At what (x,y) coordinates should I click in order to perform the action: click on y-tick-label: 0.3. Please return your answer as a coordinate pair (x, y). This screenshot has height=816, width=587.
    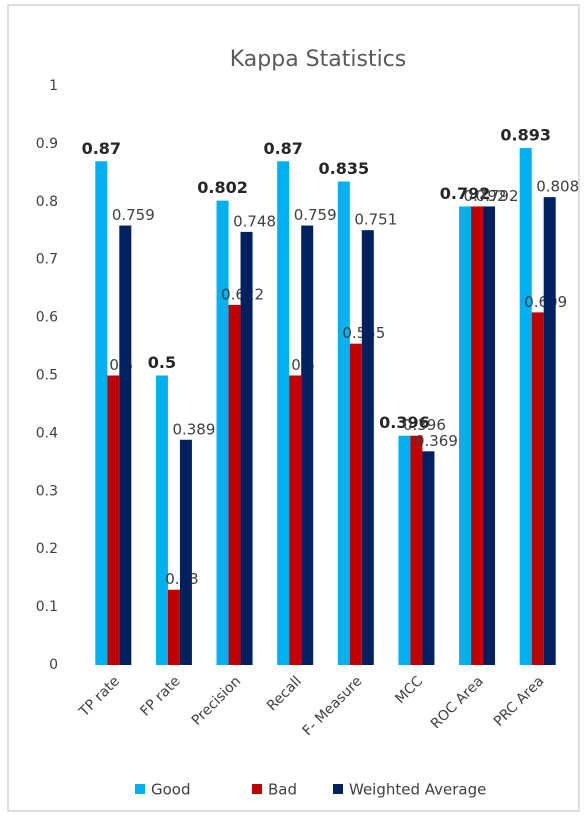
    Looking at the image, I should click on (47, 491).